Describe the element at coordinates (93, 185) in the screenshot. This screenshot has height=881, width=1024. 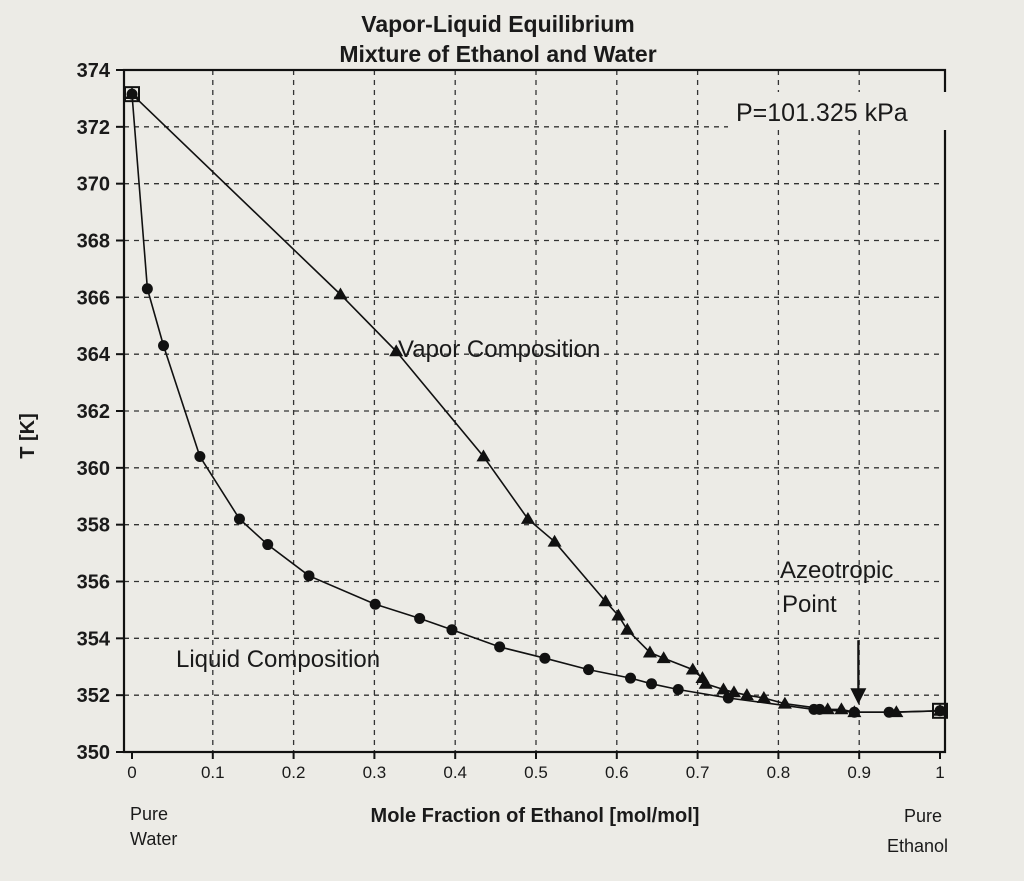
I see `y-tick-label: 370` at that location.